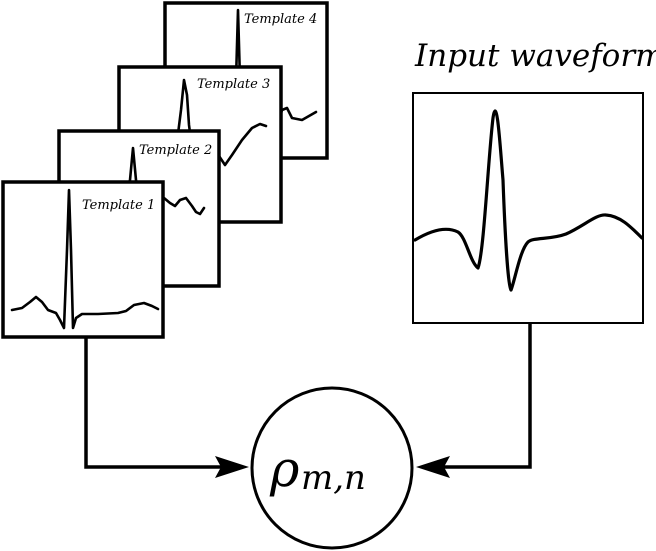  What do you see at coordinates (175, 150) in the screenshot?
I see `template-2-label: Template 2` at bounding box center [175, 150].